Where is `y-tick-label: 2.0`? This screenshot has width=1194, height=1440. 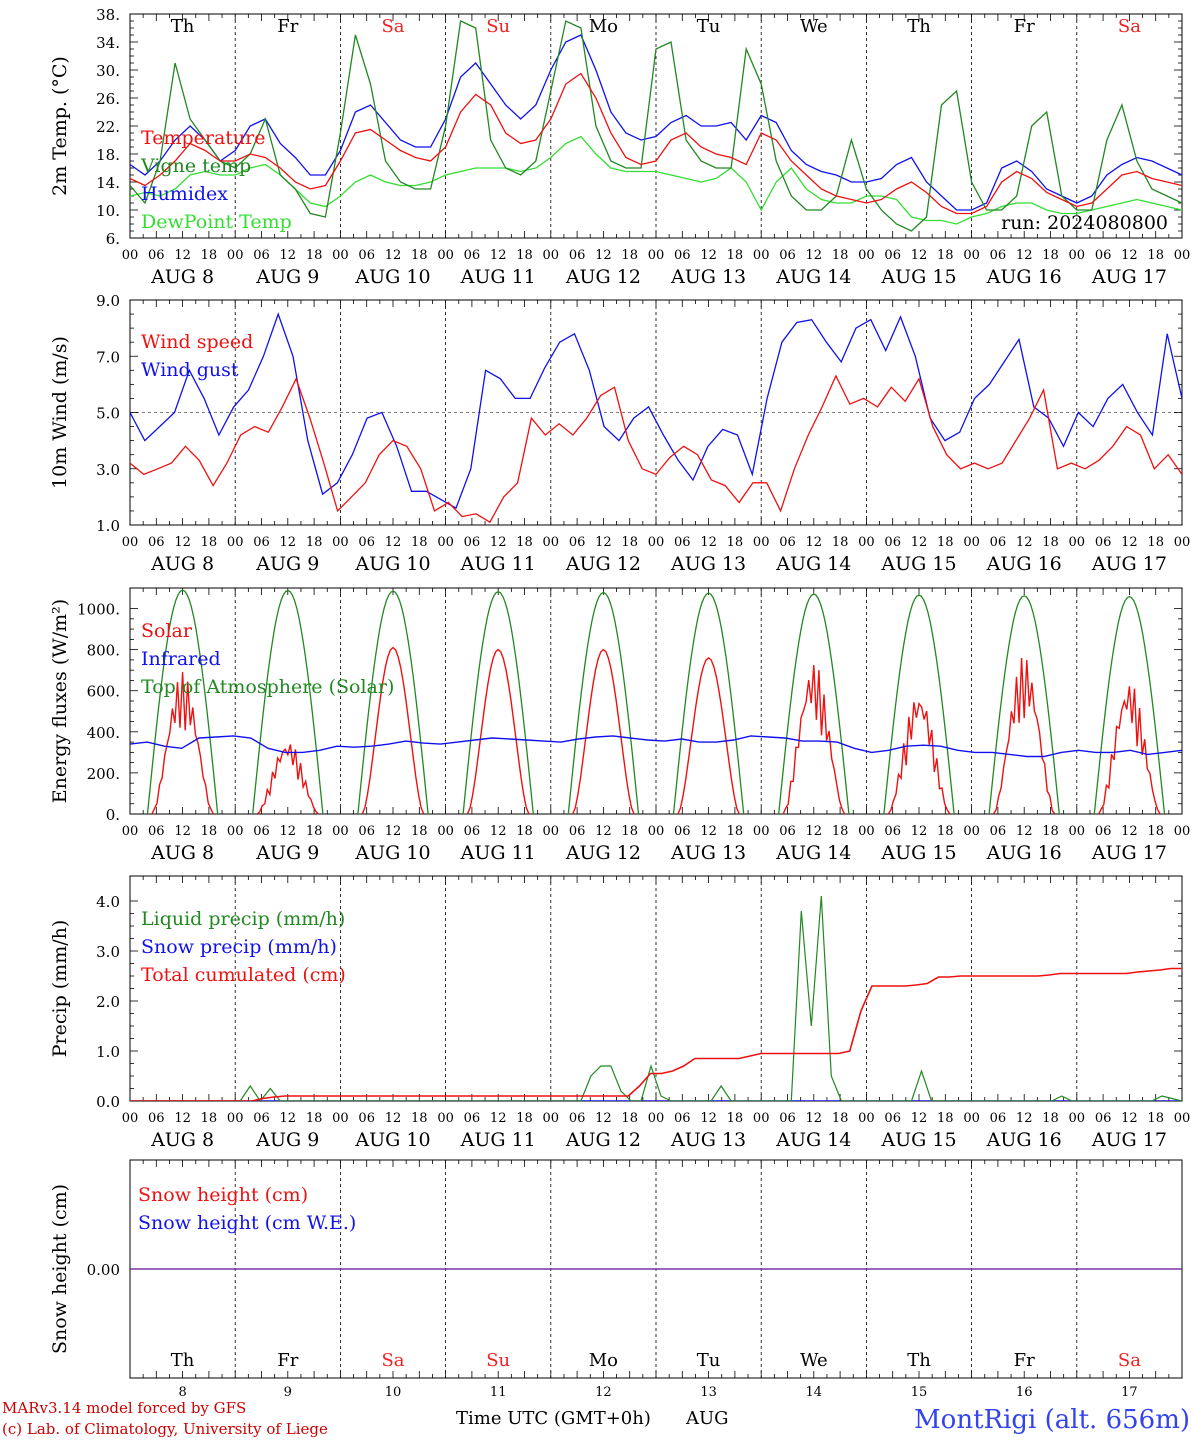 y-tick-label: 2.0 is located at coordinates (108, 1002).